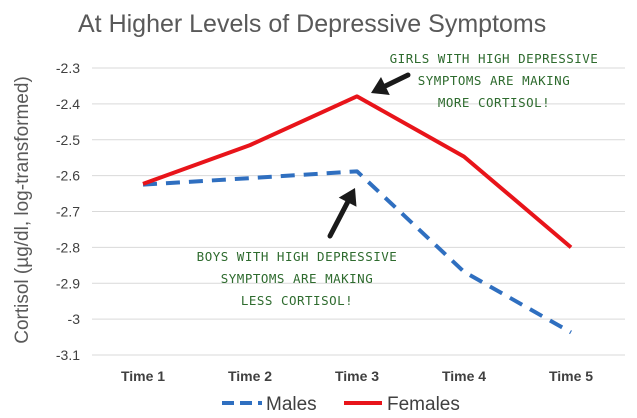 The image size is (637, 418). I want to click on x-tick-label: Time 2, so click(250, 376).